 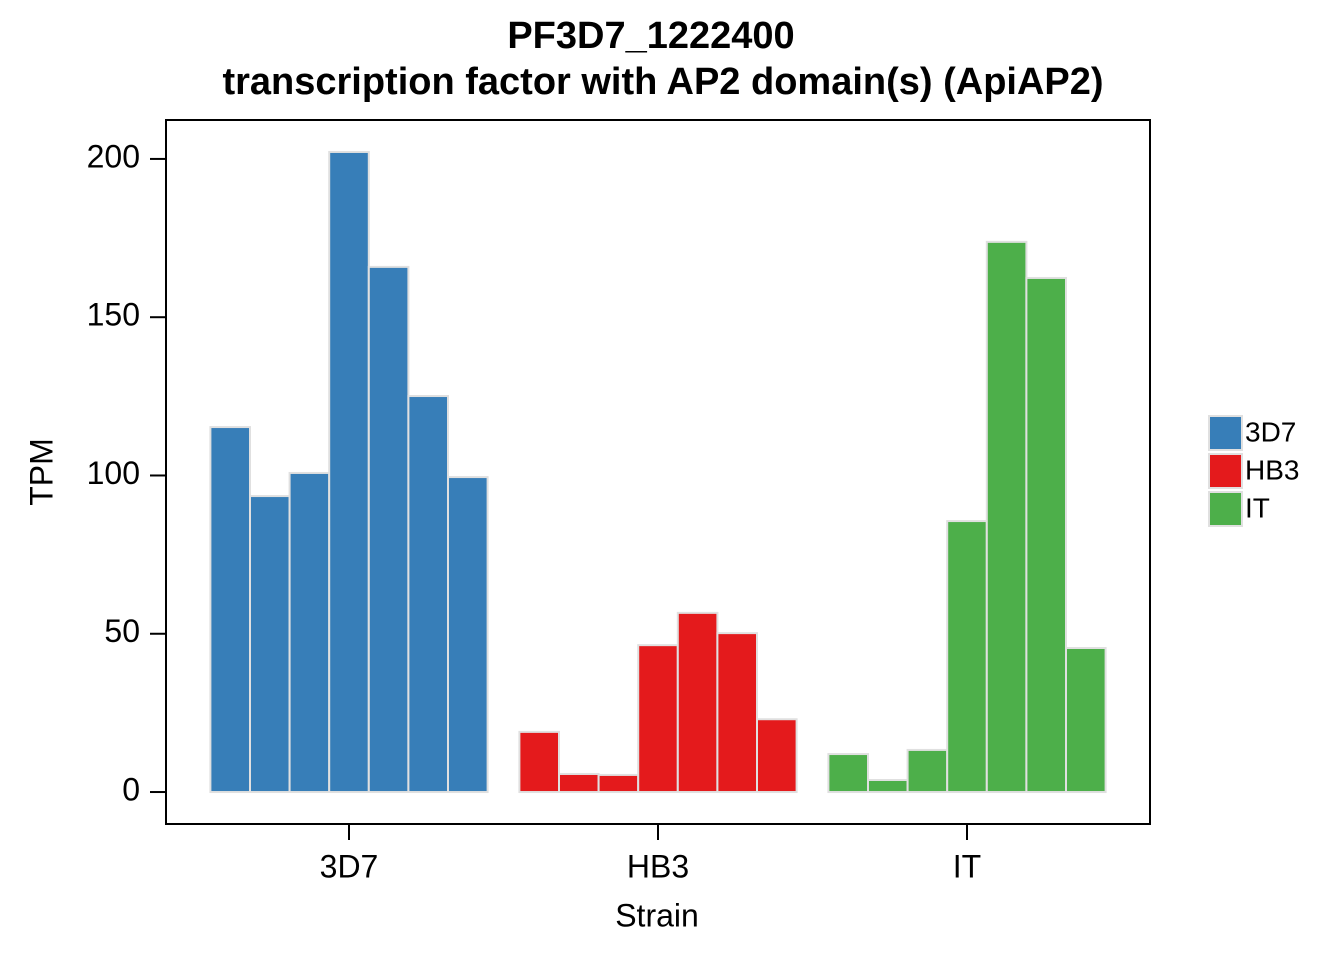 I want to click on legend-label: HB3, so click(x=1272, y=469).